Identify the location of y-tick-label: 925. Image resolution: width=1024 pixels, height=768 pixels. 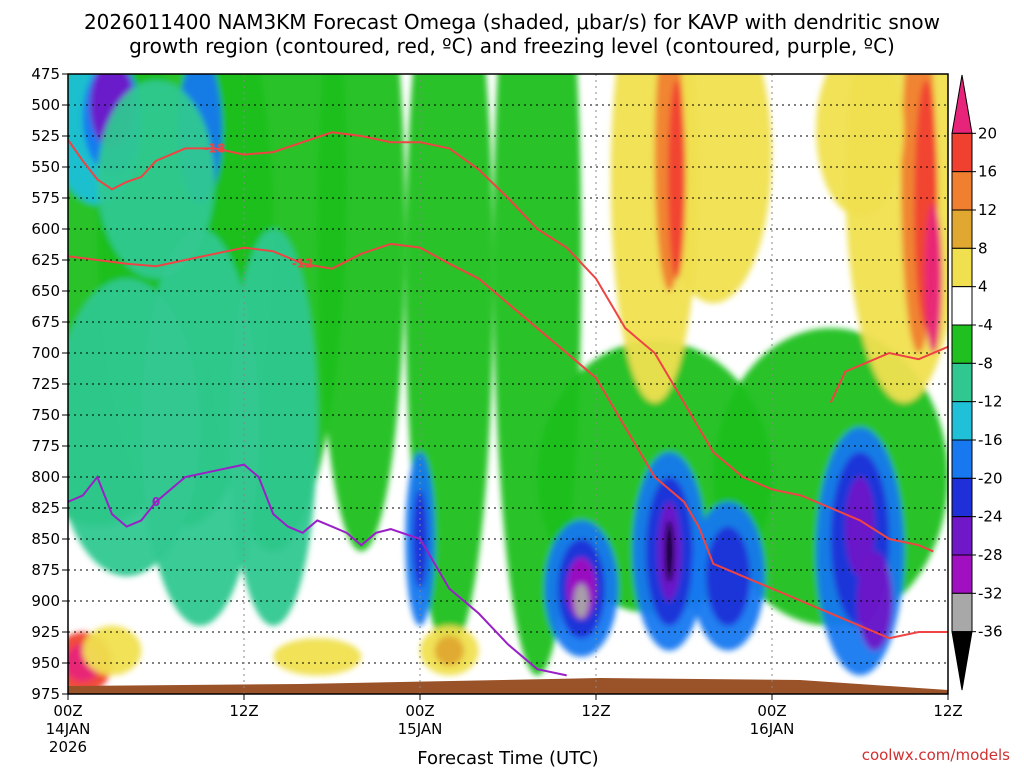
(45, 632).